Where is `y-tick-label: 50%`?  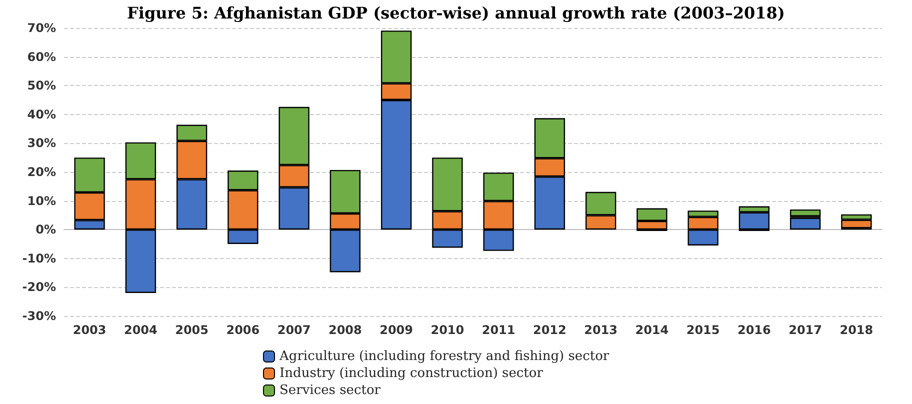
y-tick-label: 50% is located at coordinates (41, 85).